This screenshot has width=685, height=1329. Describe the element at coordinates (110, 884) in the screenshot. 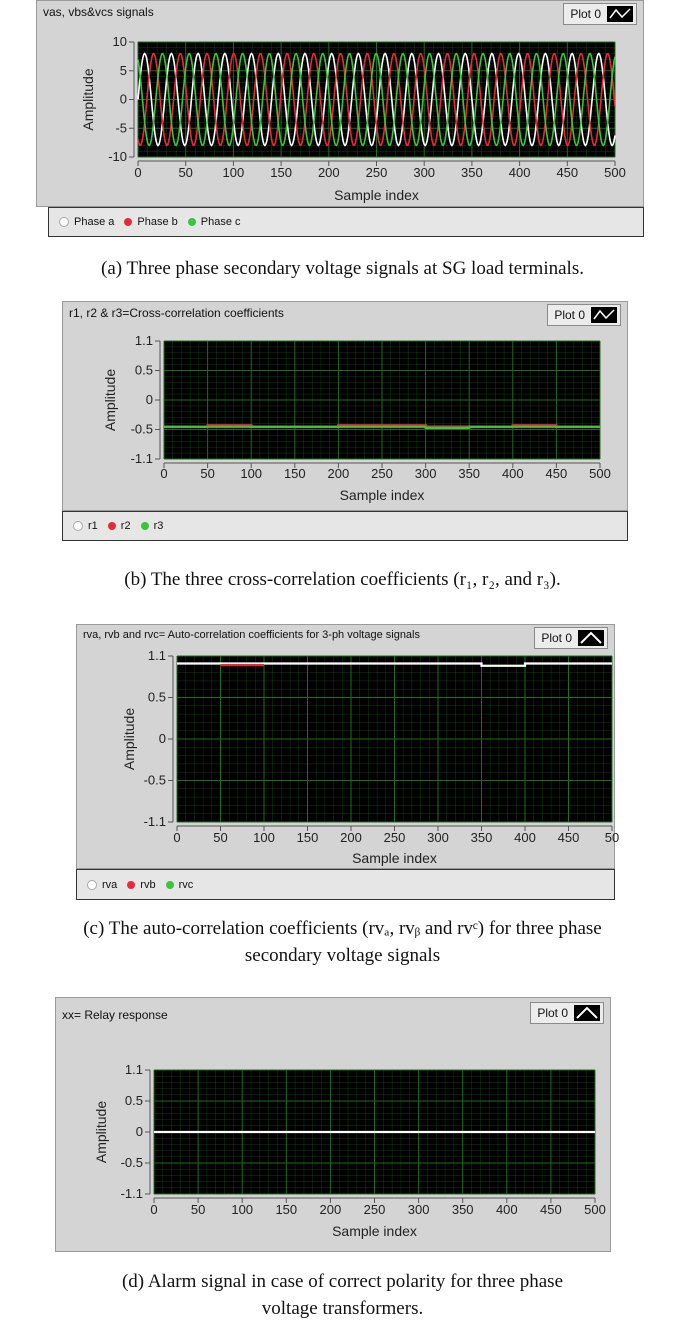

I see `legend-label: rva` at that location.